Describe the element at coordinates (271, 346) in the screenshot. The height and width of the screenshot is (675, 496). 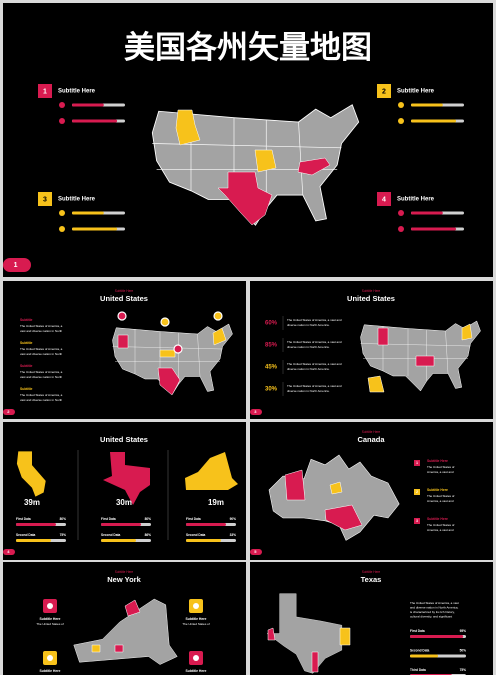
I see `stat-value: 85%` at that location.